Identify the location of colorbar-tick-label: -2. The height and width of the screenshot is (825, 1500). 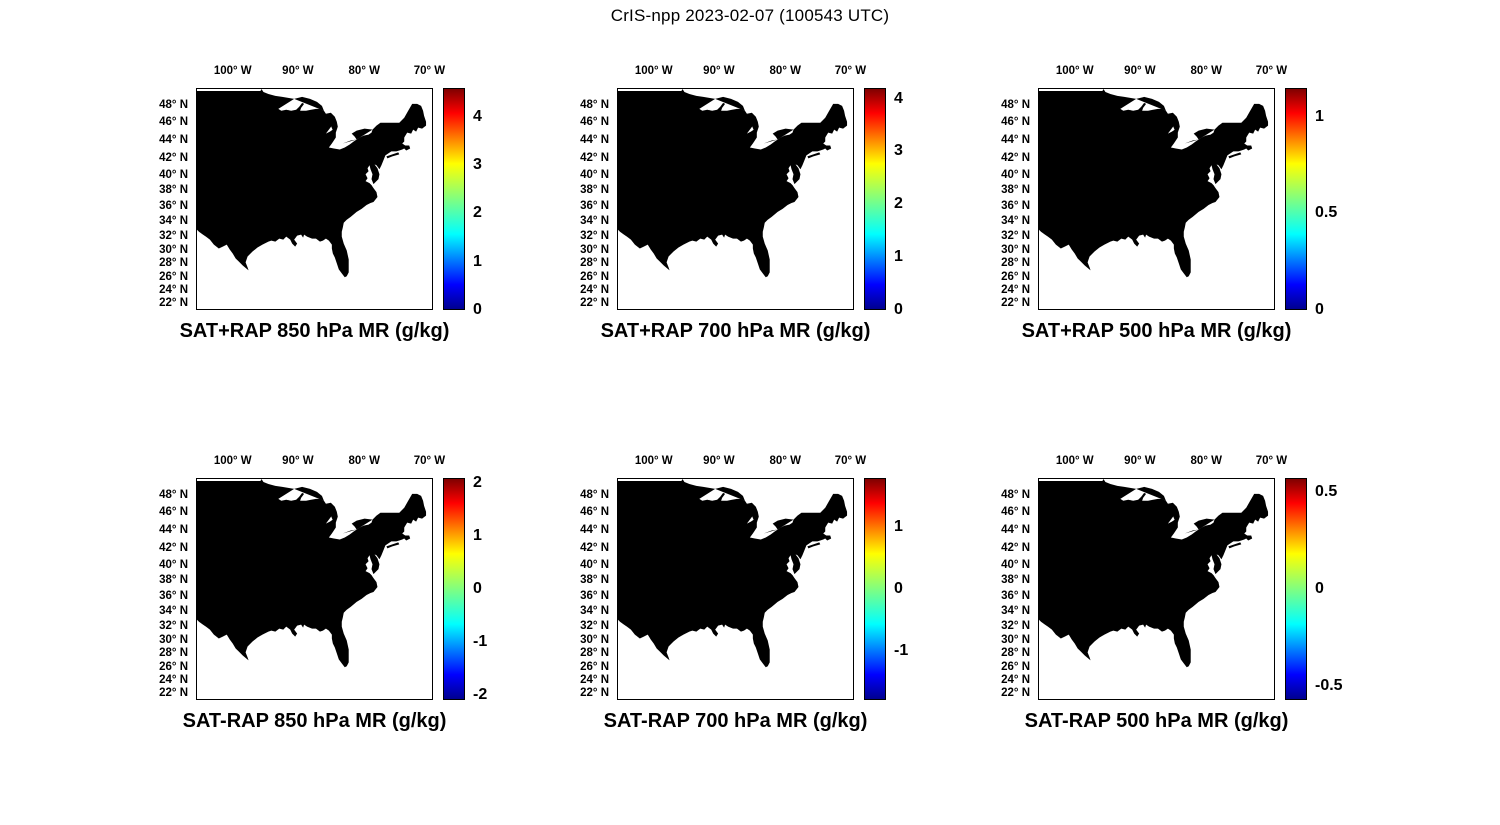
(480, 694).